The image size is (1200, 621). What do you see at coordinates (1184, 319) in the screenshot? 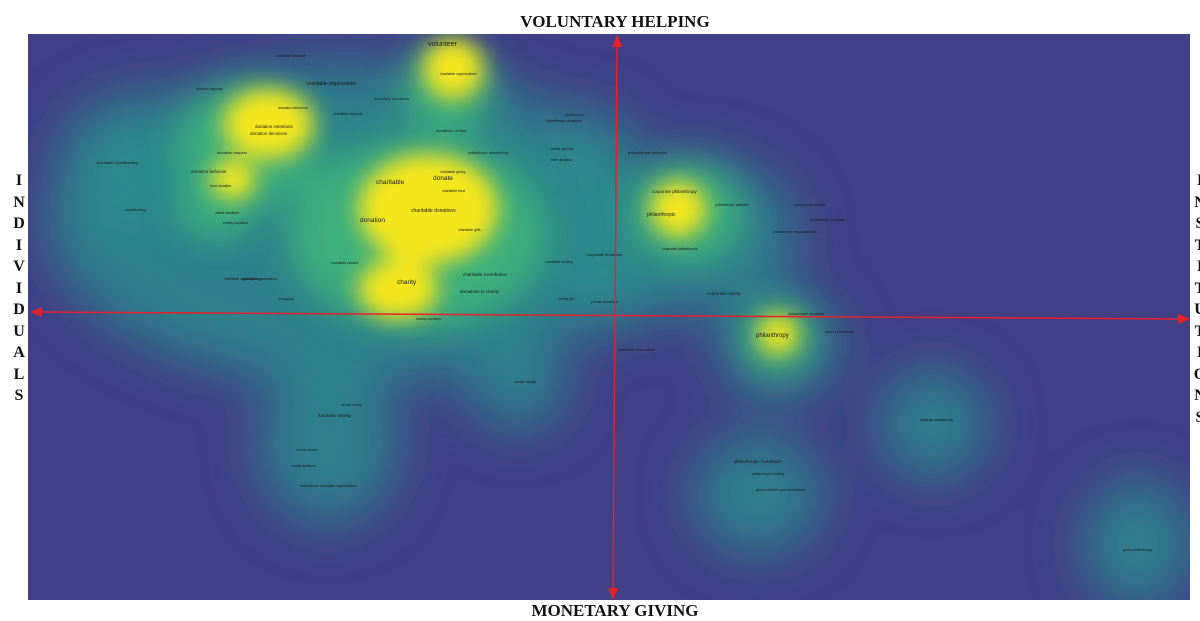
I see `right-arrowhead` at bounding box center [1184, 319].